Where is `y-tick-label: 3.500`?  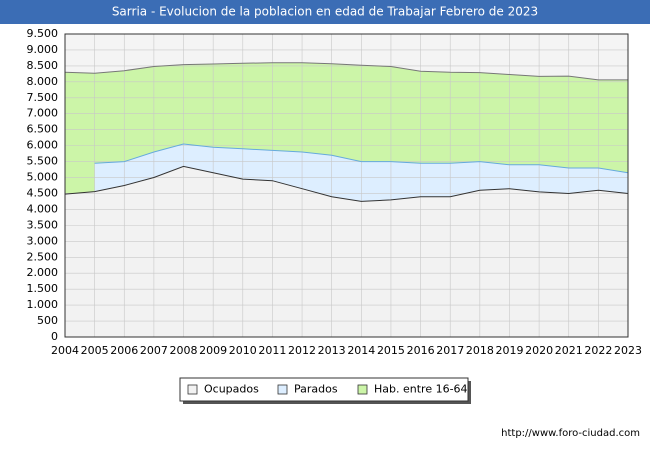 y-tick-label: 3.500 is located at coordinates (43, 224).